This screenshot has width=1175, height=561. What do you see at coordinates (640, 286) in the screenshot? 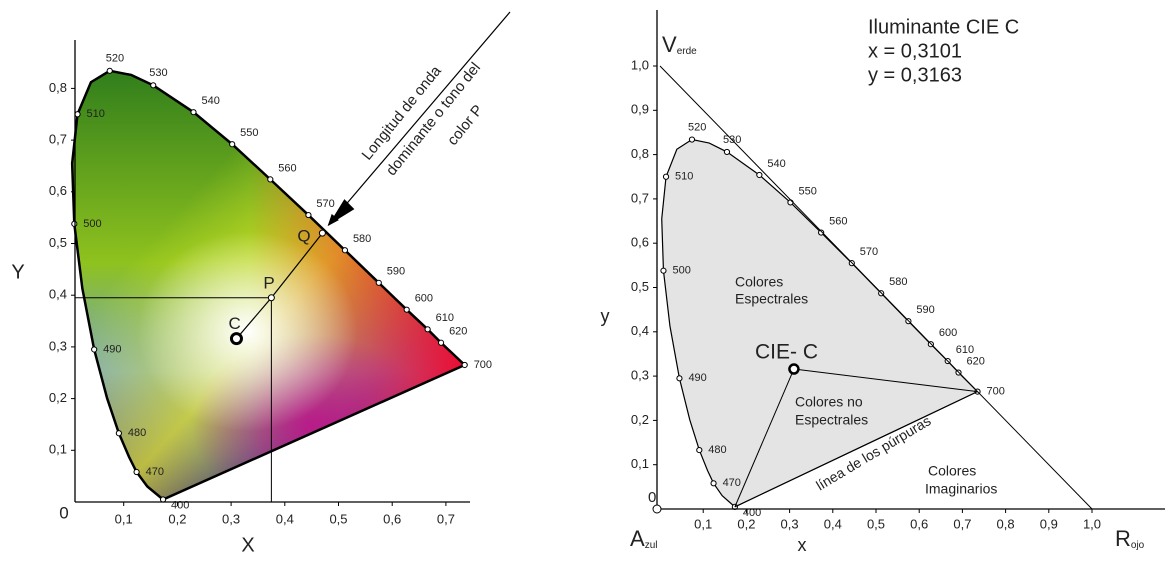
I see `y-tick-label: 0,5` at bounding box center [640, 286].